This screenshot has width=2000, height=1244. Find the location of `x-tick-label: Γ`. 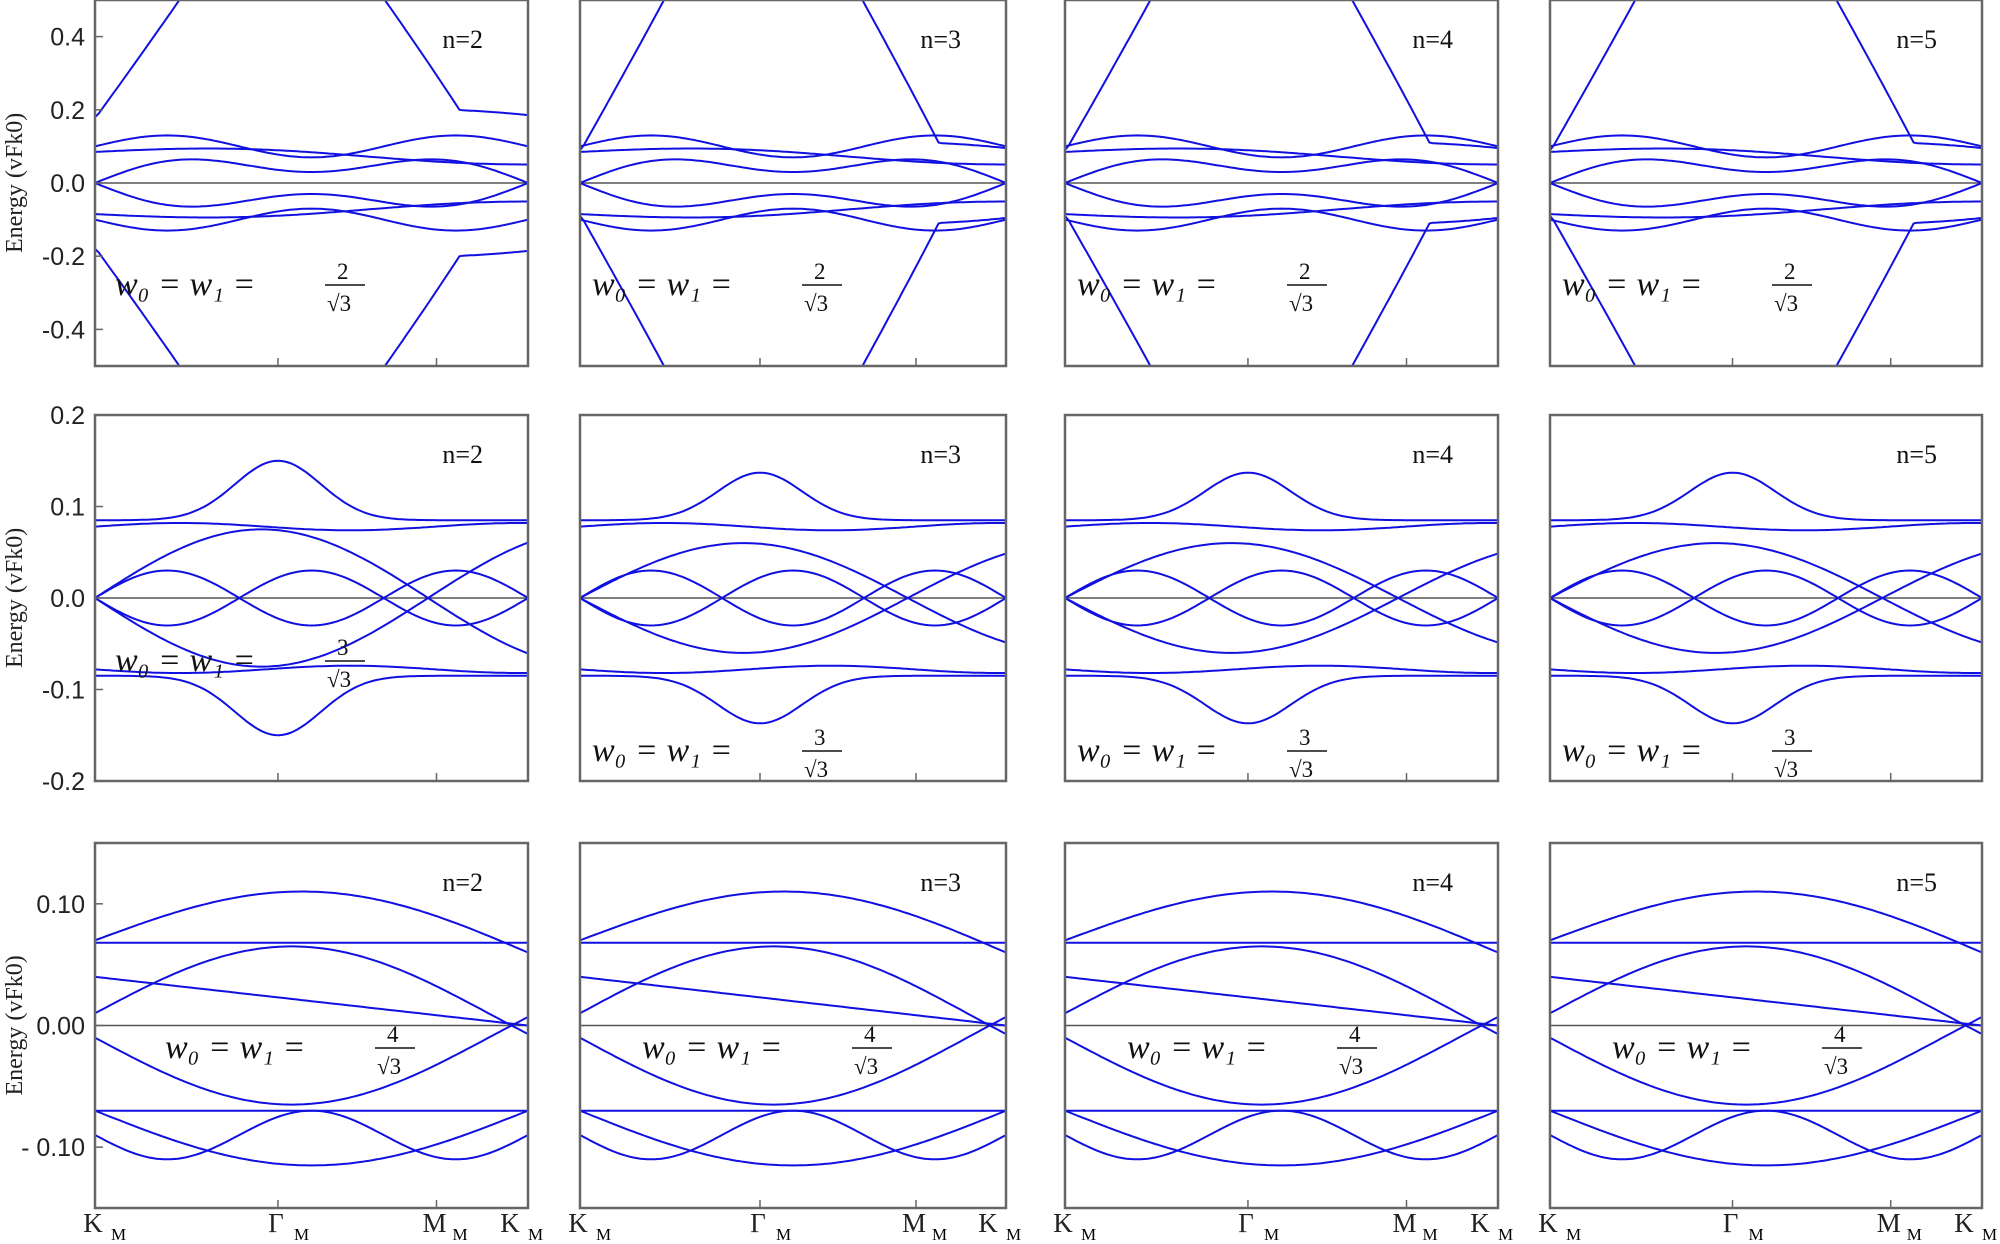

x-tick-label: Γ is located at coordinates (758, 1223).